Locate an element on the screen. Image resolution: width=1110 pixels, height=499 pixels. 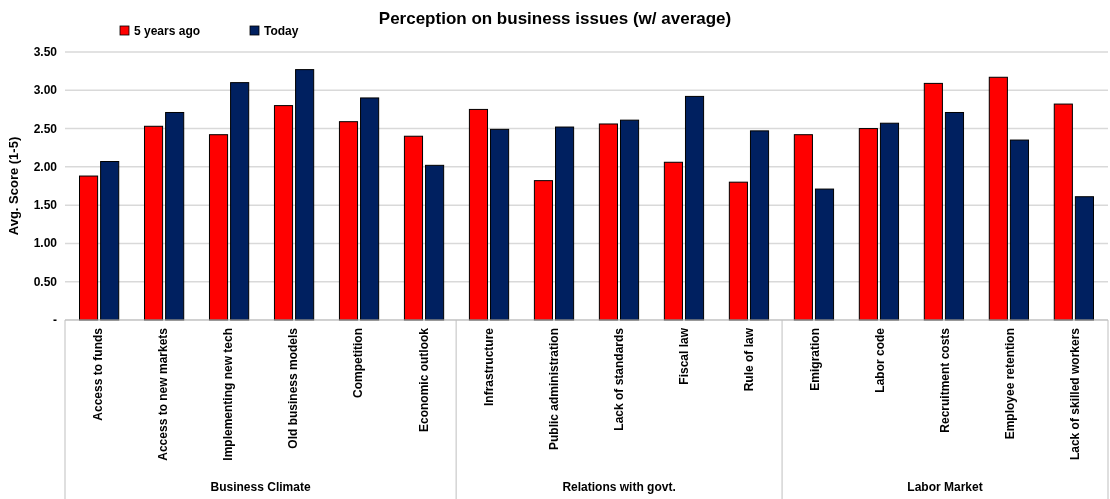
x-tick-label: Employee retention is located at coordinates (1010, 384).